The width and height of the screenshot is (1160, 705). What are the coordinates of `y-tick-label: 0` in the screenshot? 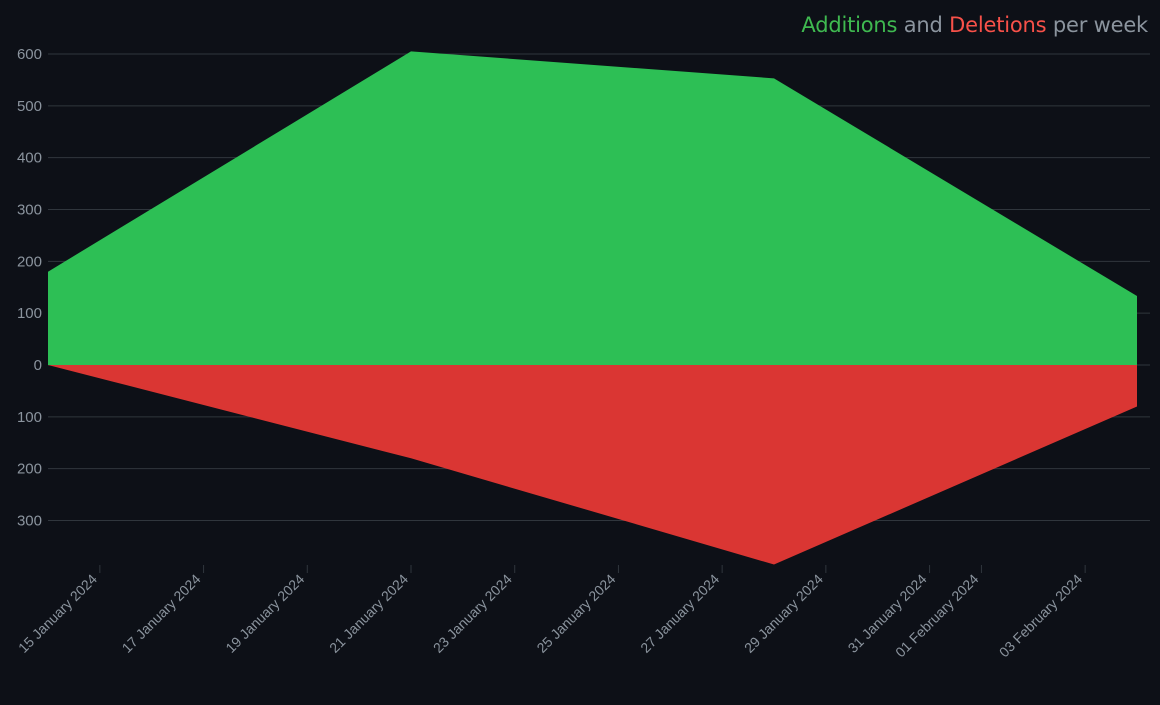 It's located at (38, 365).